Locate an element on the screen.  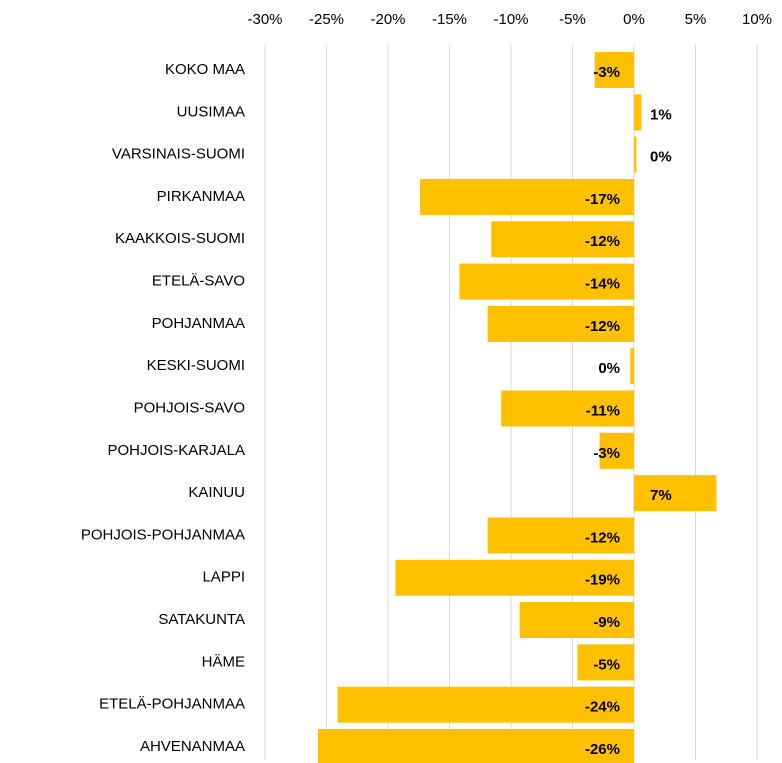
data-label: -5% is located at coordinates (606, 664).